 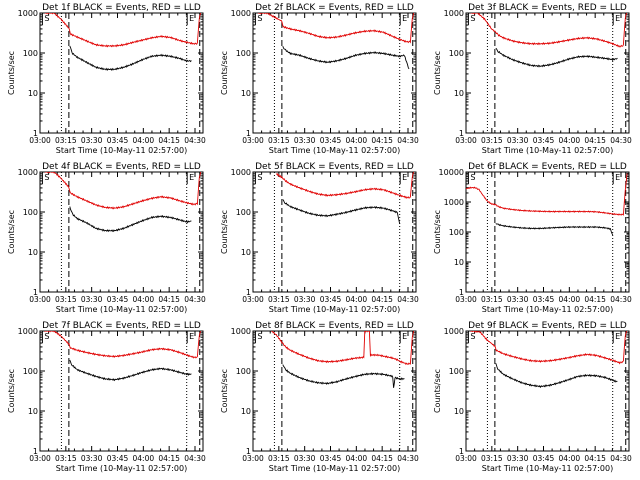 I want to click on y-tick-label: 10000, so click(x=451, y=172).